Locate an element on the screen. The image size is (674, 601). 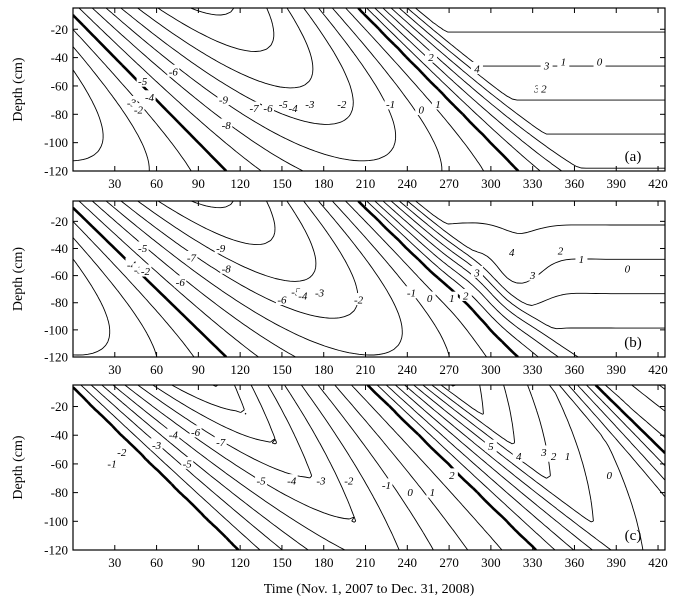
contour-label: 2 is located at coordinates (466, 296).